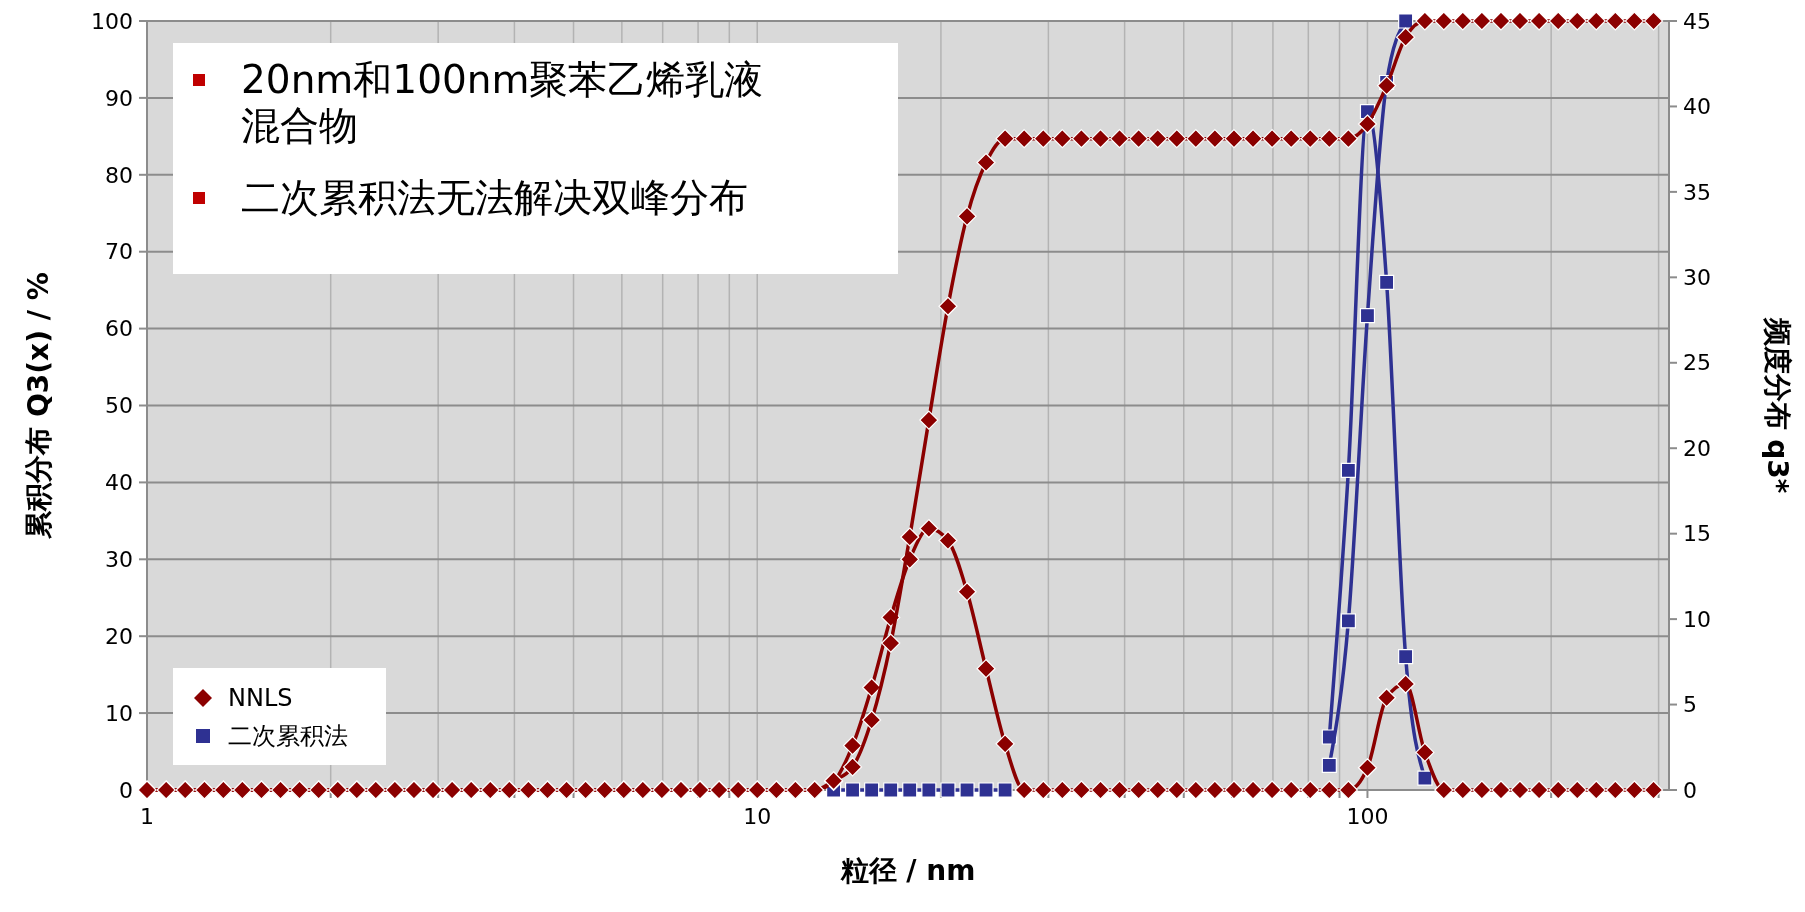 The image size is (1805, 912). What do you see at coordinates (119, 329) in the screenshot?
I see `y-tick-label: 60` at bounding box center [119, 329].